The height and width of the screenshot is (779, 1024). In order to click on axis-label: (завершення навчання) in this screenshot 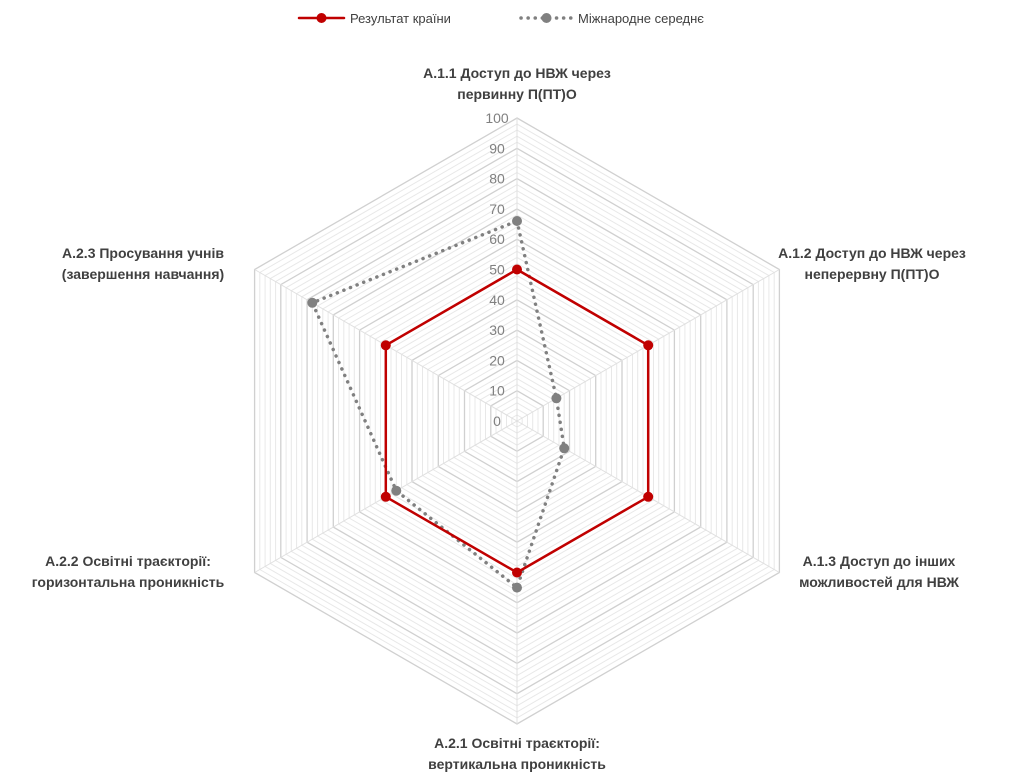, I will do `click(143, 274)`.